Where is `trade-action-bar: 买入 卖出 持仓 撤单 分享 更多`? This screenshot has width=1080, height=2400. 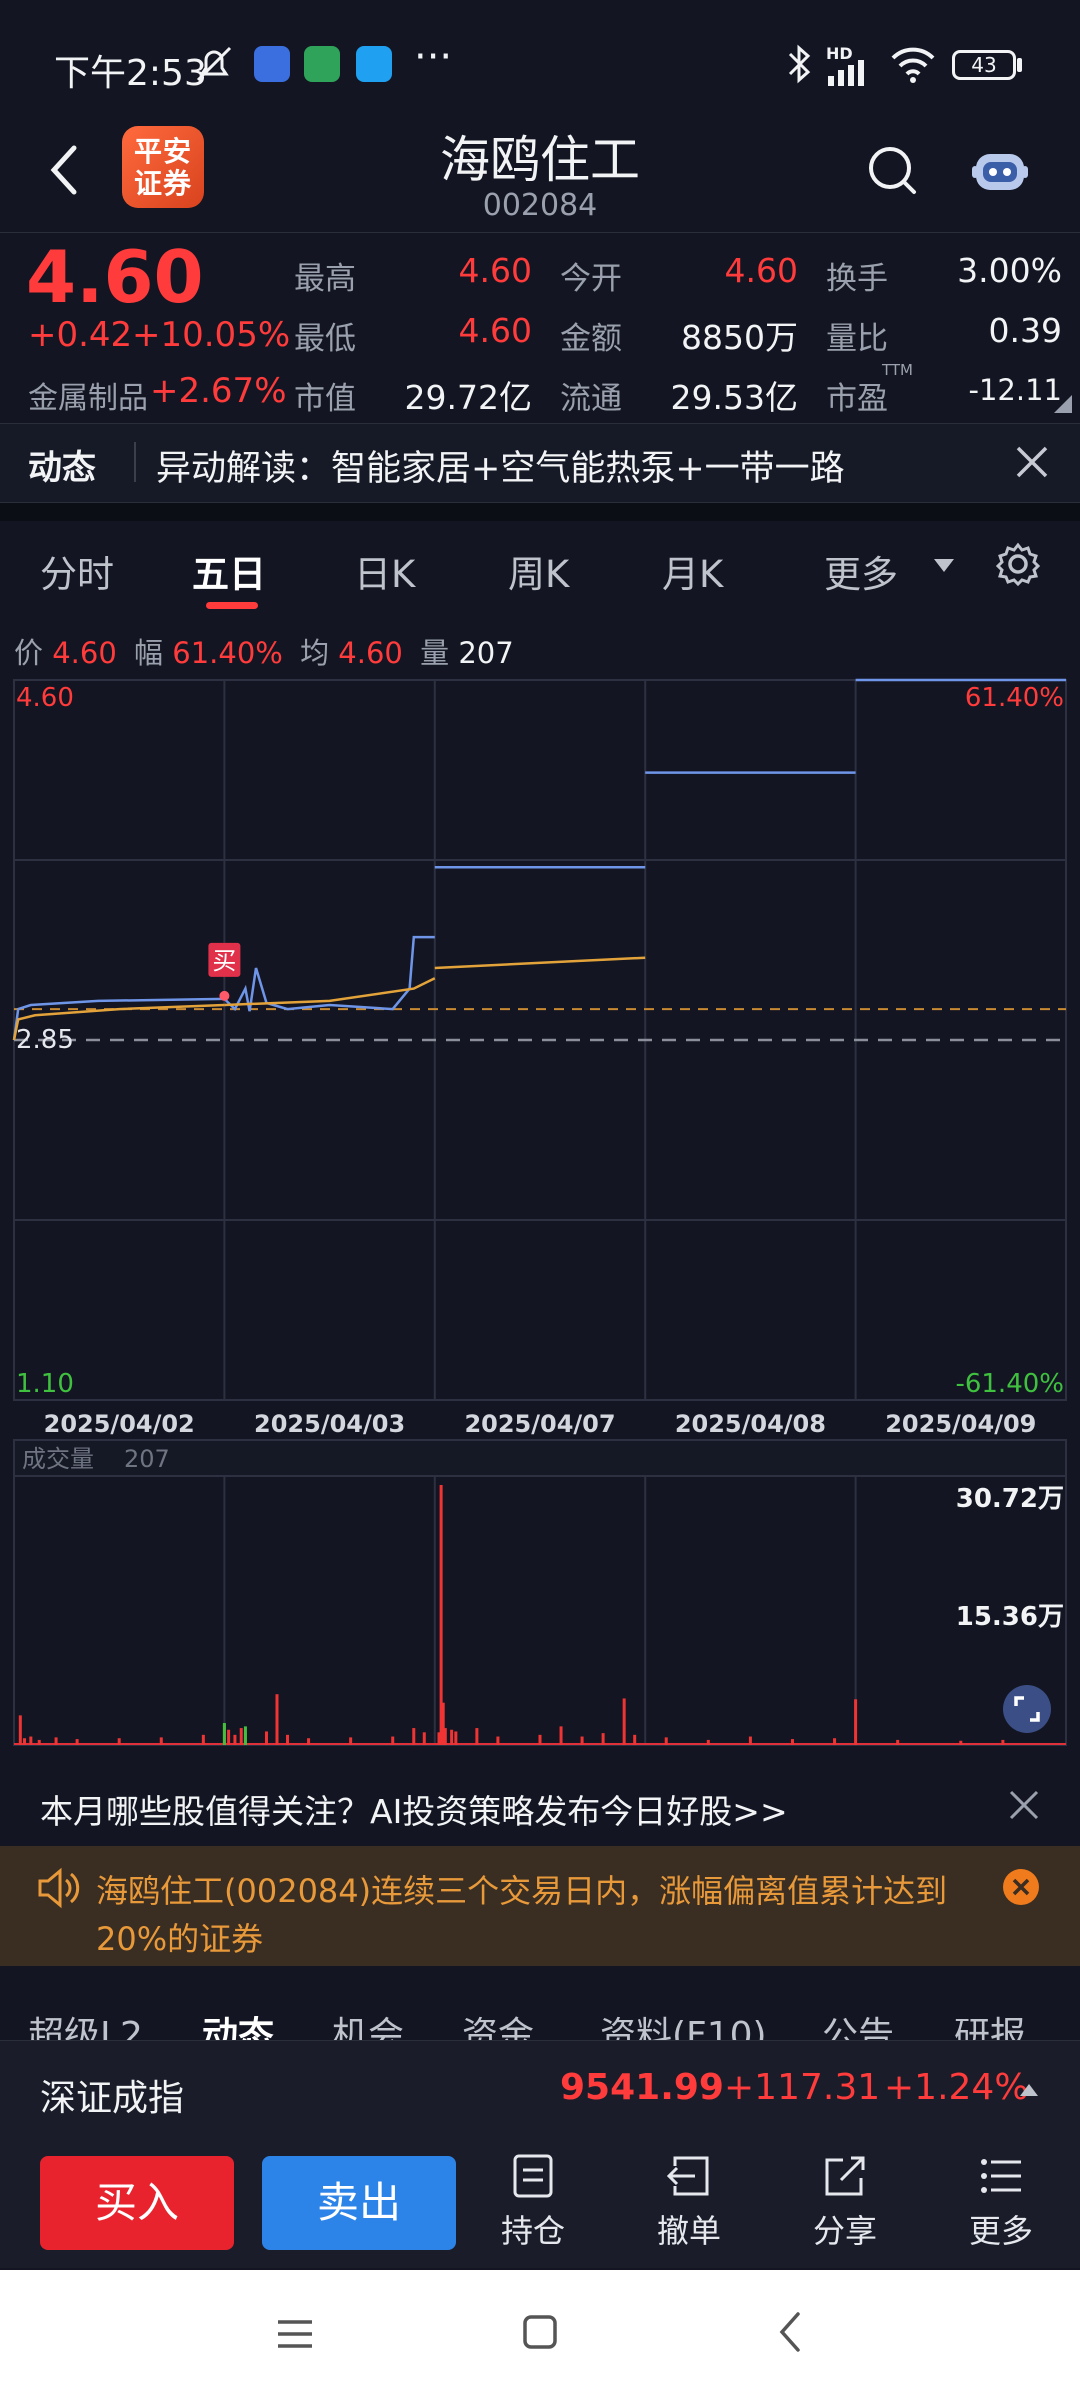
trade-action-bar: 买入 卖出 持仓 撤单 分享 更多 is located at coordinates (540, 2203).